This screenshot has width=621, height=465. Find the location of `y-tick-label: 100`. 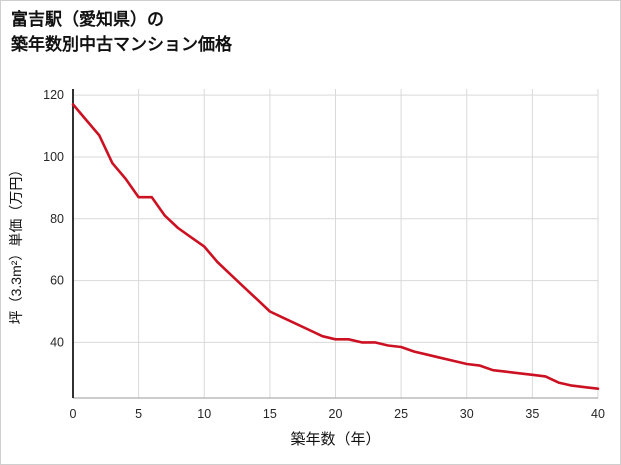

y-tick-label: 100 is located at coordinates (53, 157).